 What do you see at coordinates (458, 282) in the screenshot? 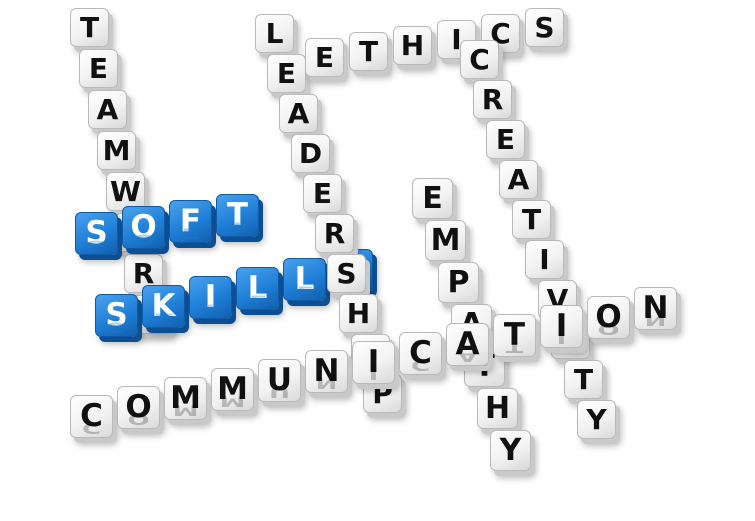
I see `letter-cube: P` at bounding box center [458, 282].